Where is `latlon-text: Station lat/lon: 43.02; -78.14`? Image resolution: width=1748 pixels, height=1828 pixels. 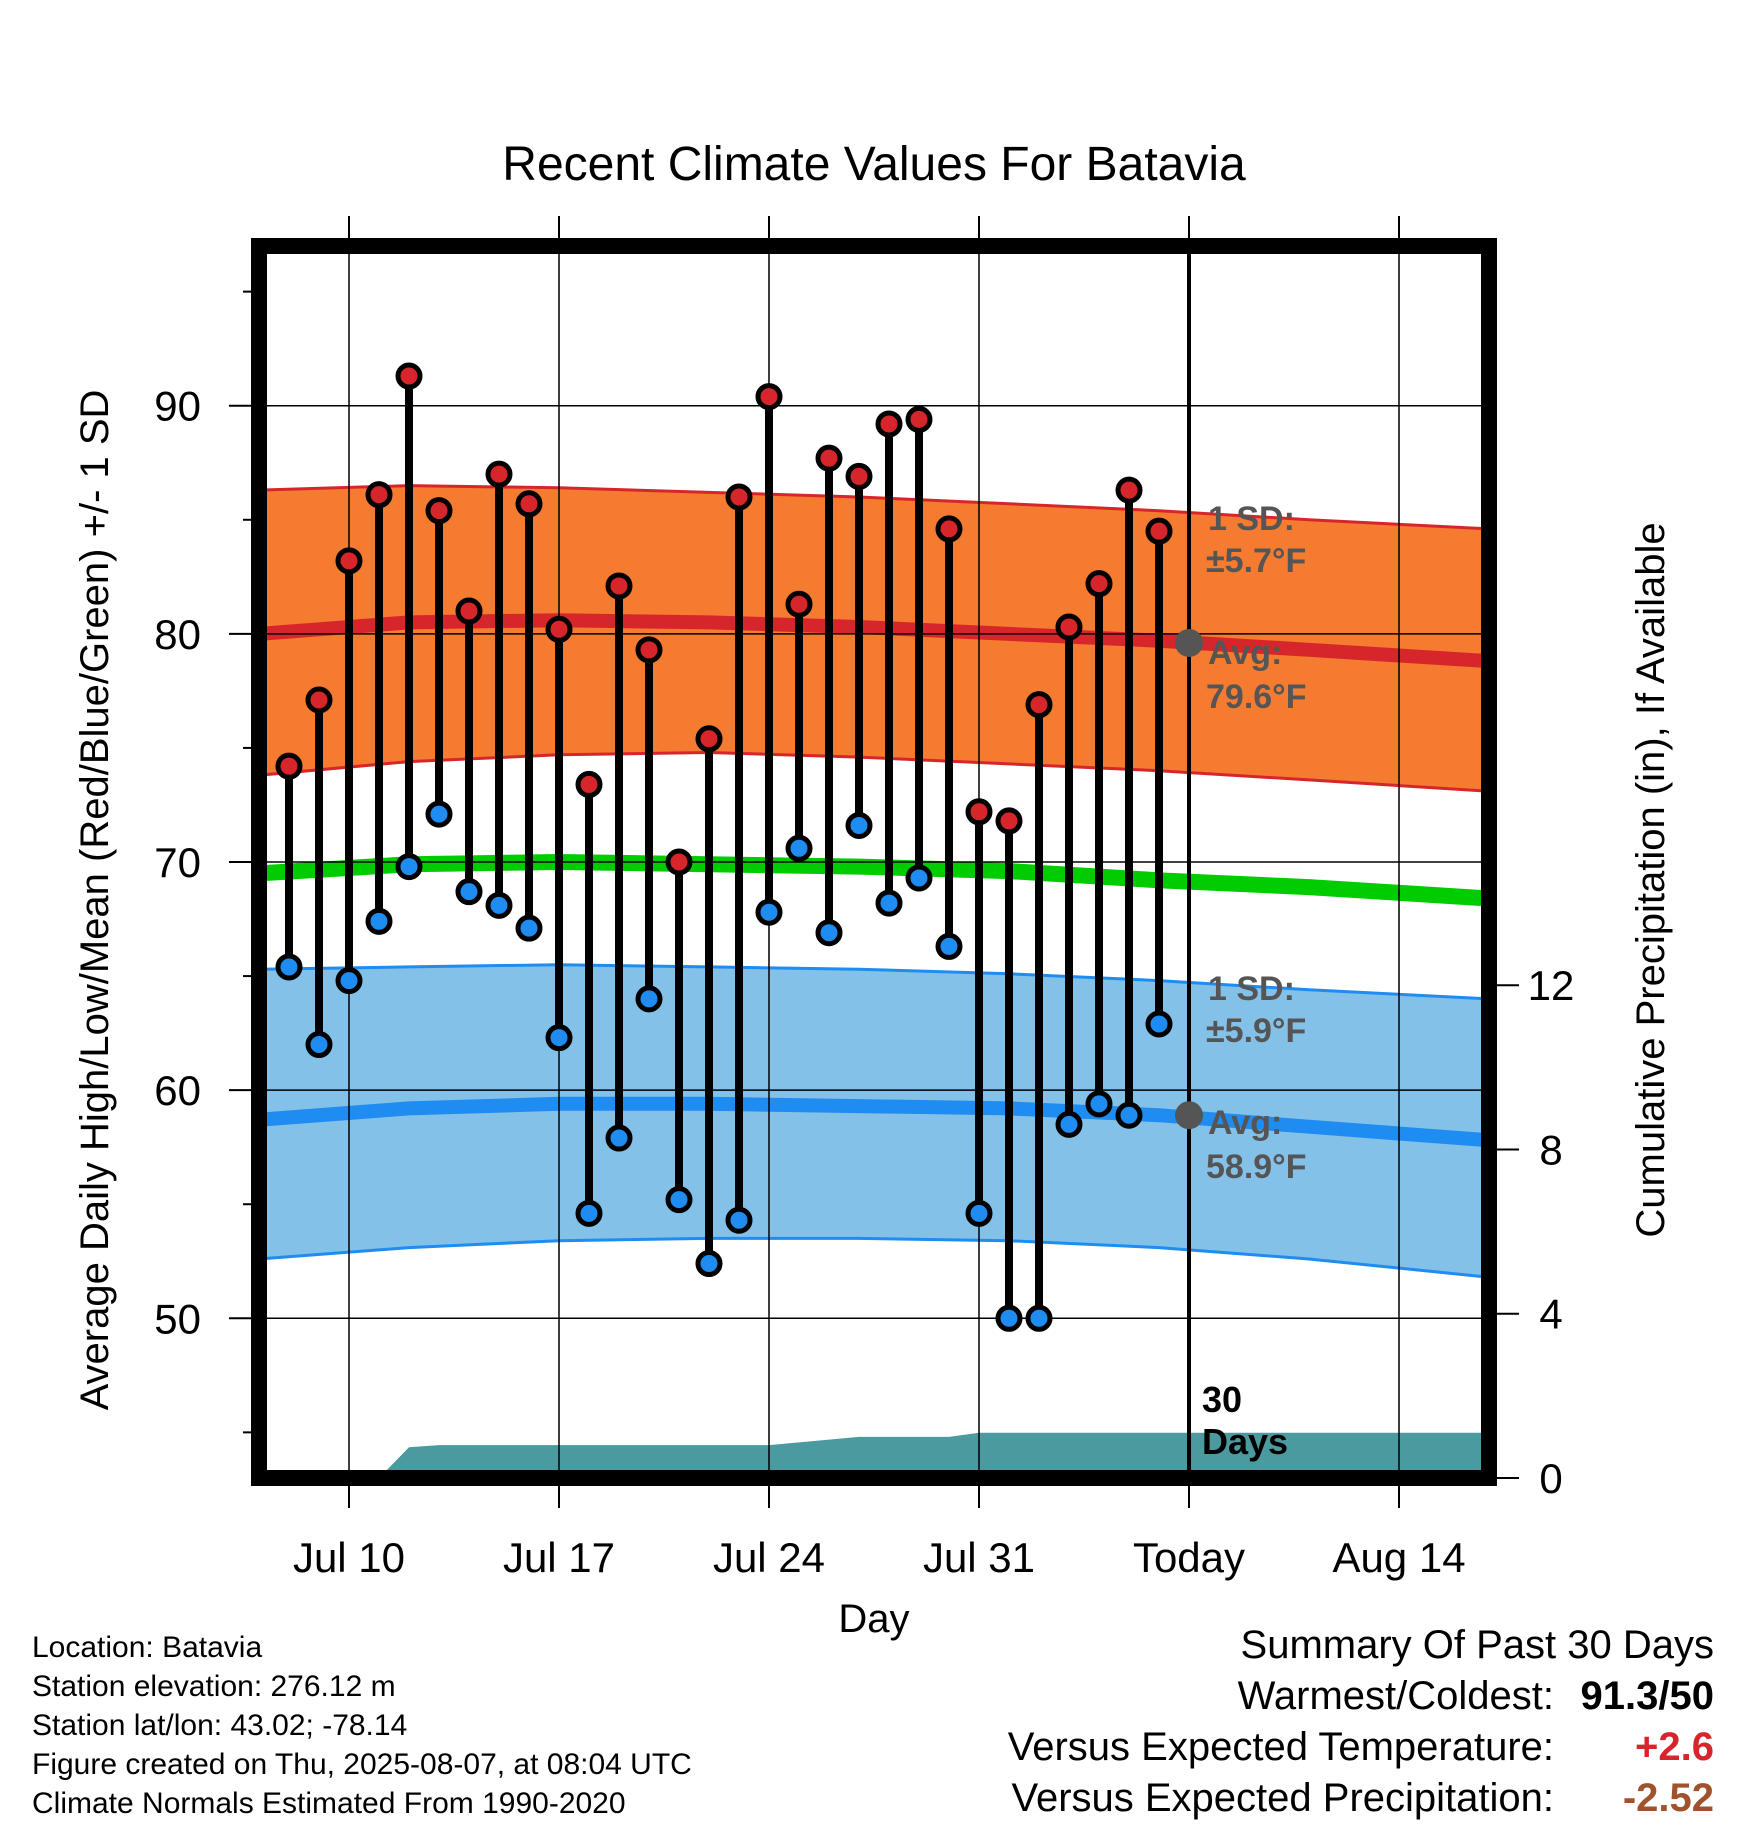
latlon-text: Station lat/lon: 43.02; -78.14 is located at coordinates (220, 1725).